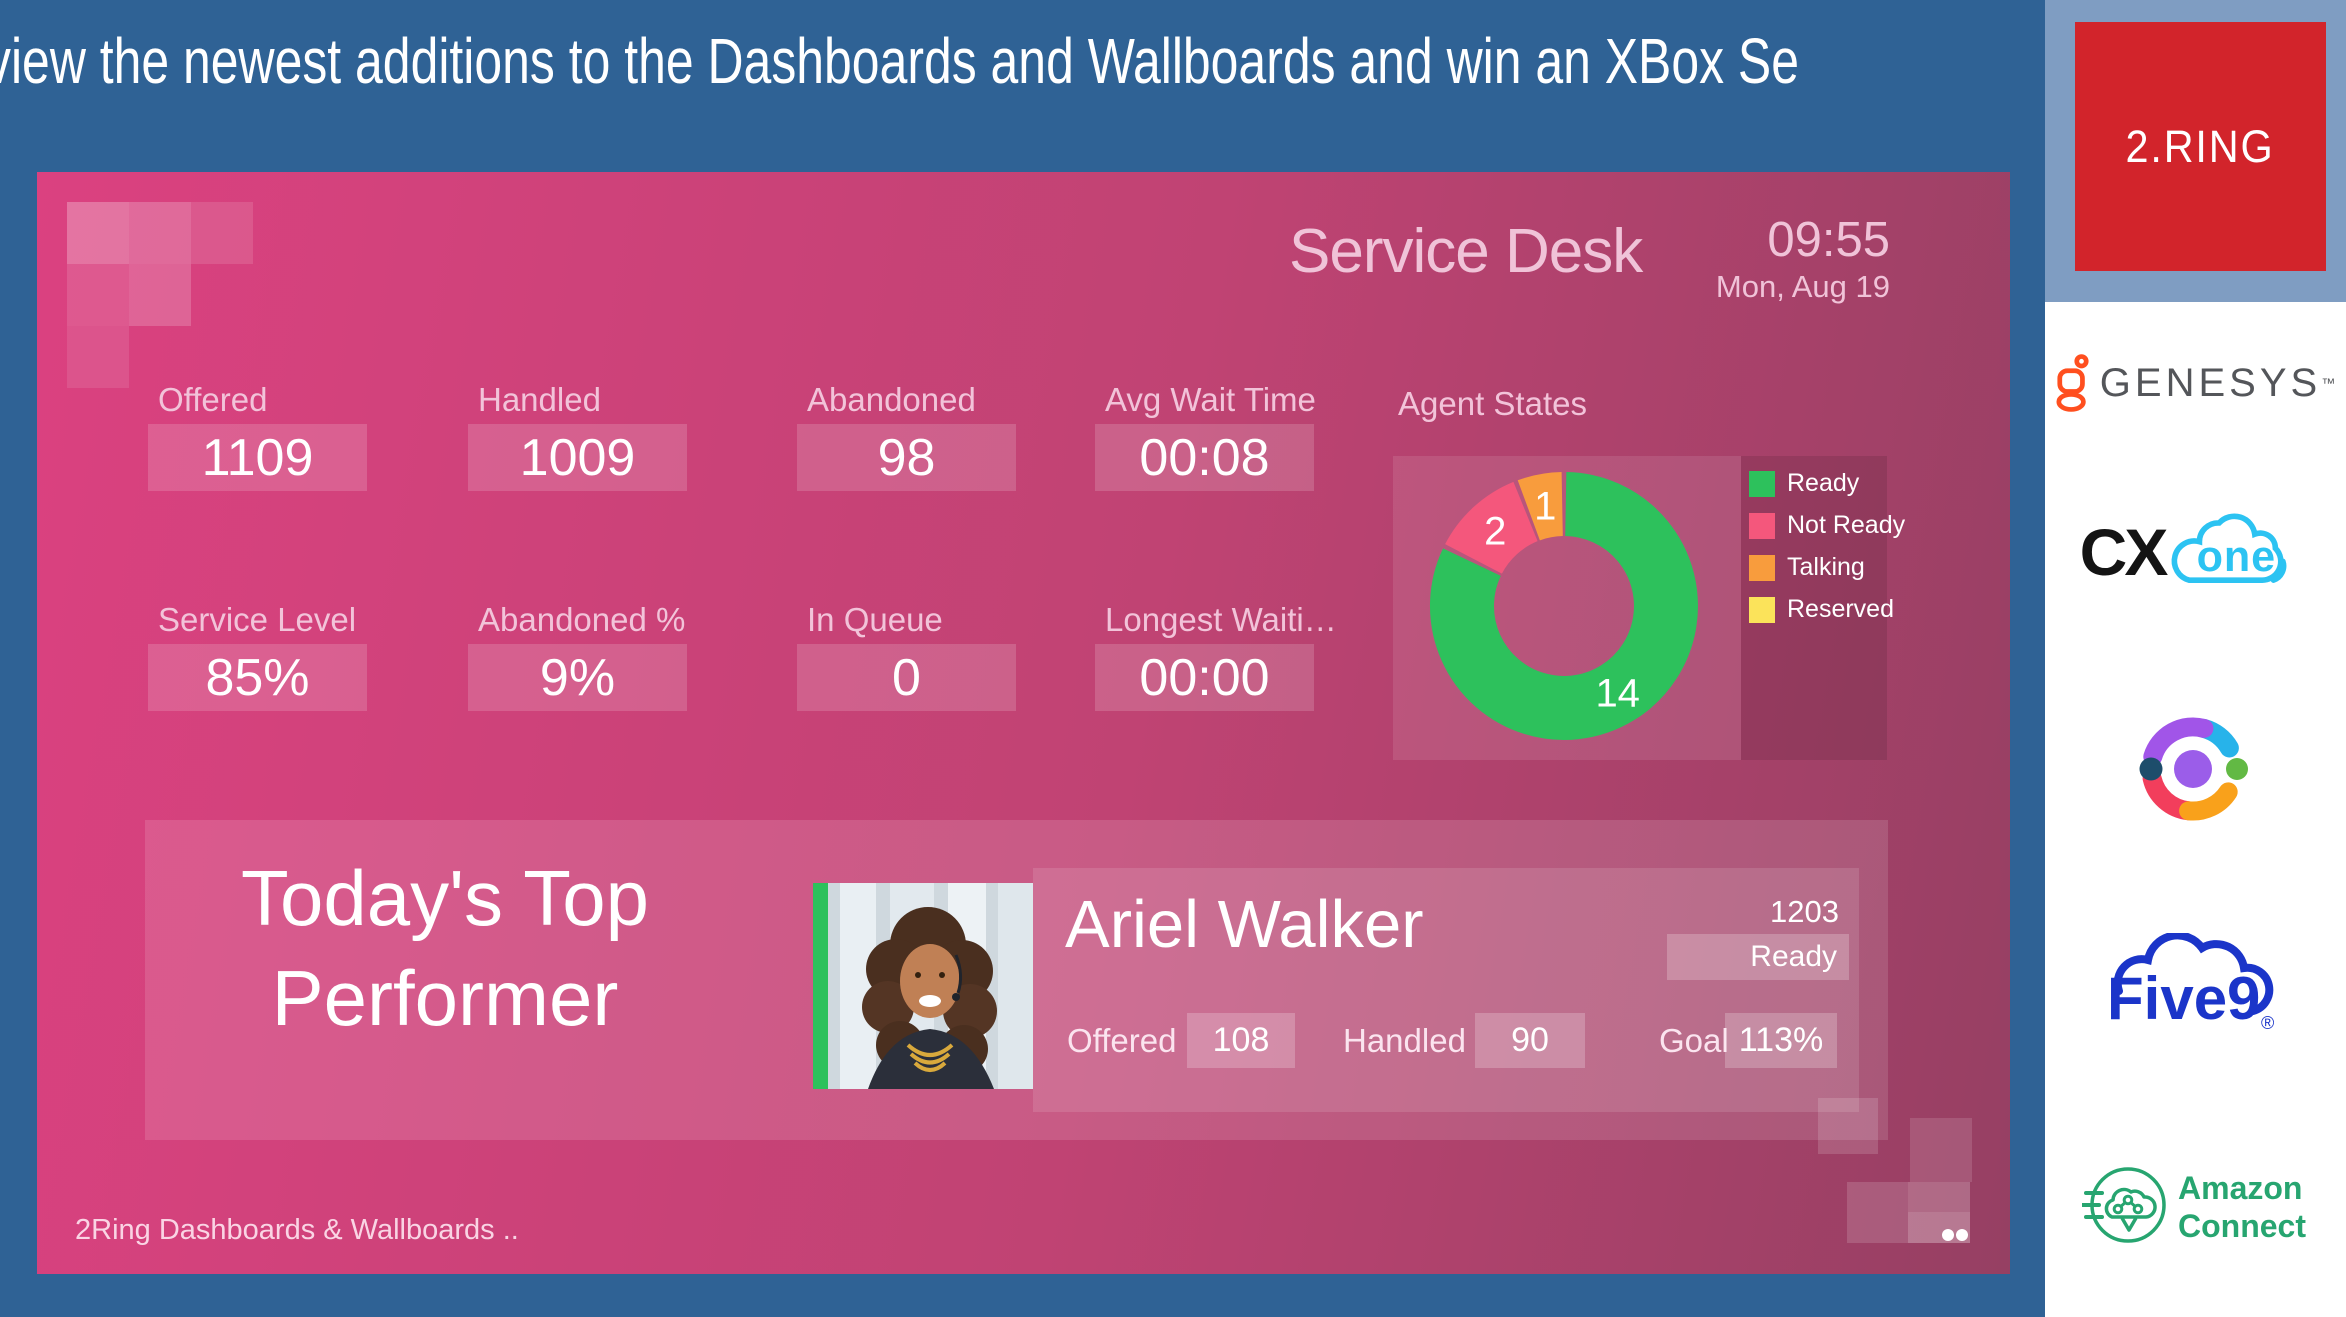 The height and width of the screenshot is (1317, 2346). I want to click on legend-item-ready: Ready, so click(1804, 483).